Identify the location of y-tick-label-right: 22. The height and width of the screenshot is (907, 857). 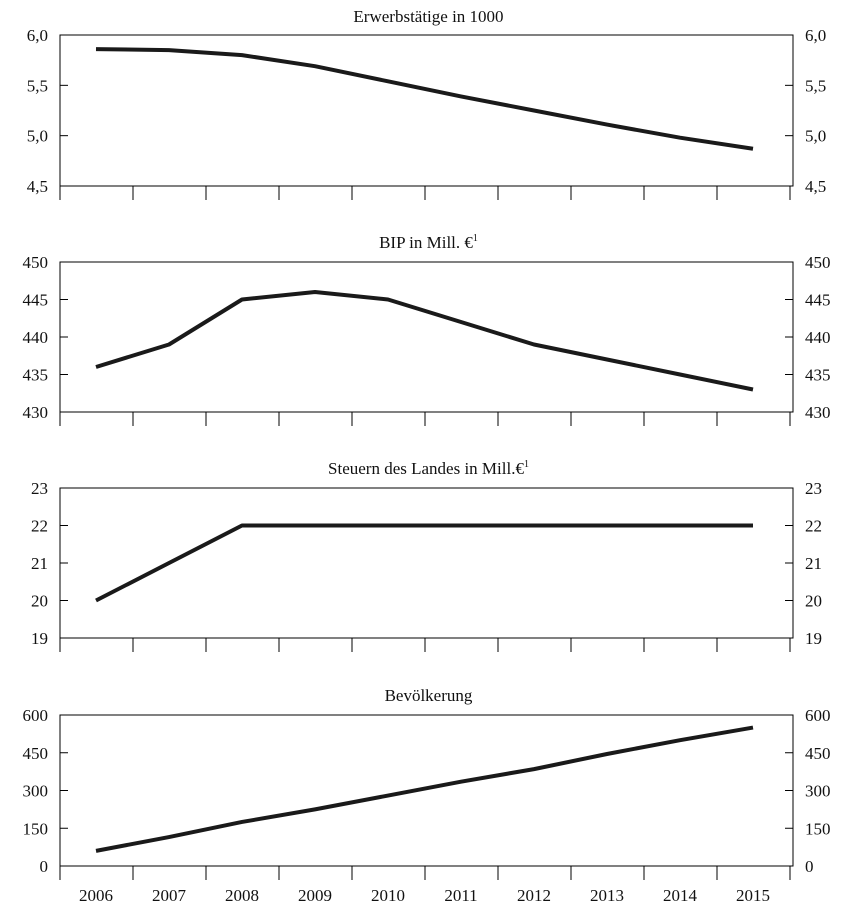
(813, 526).